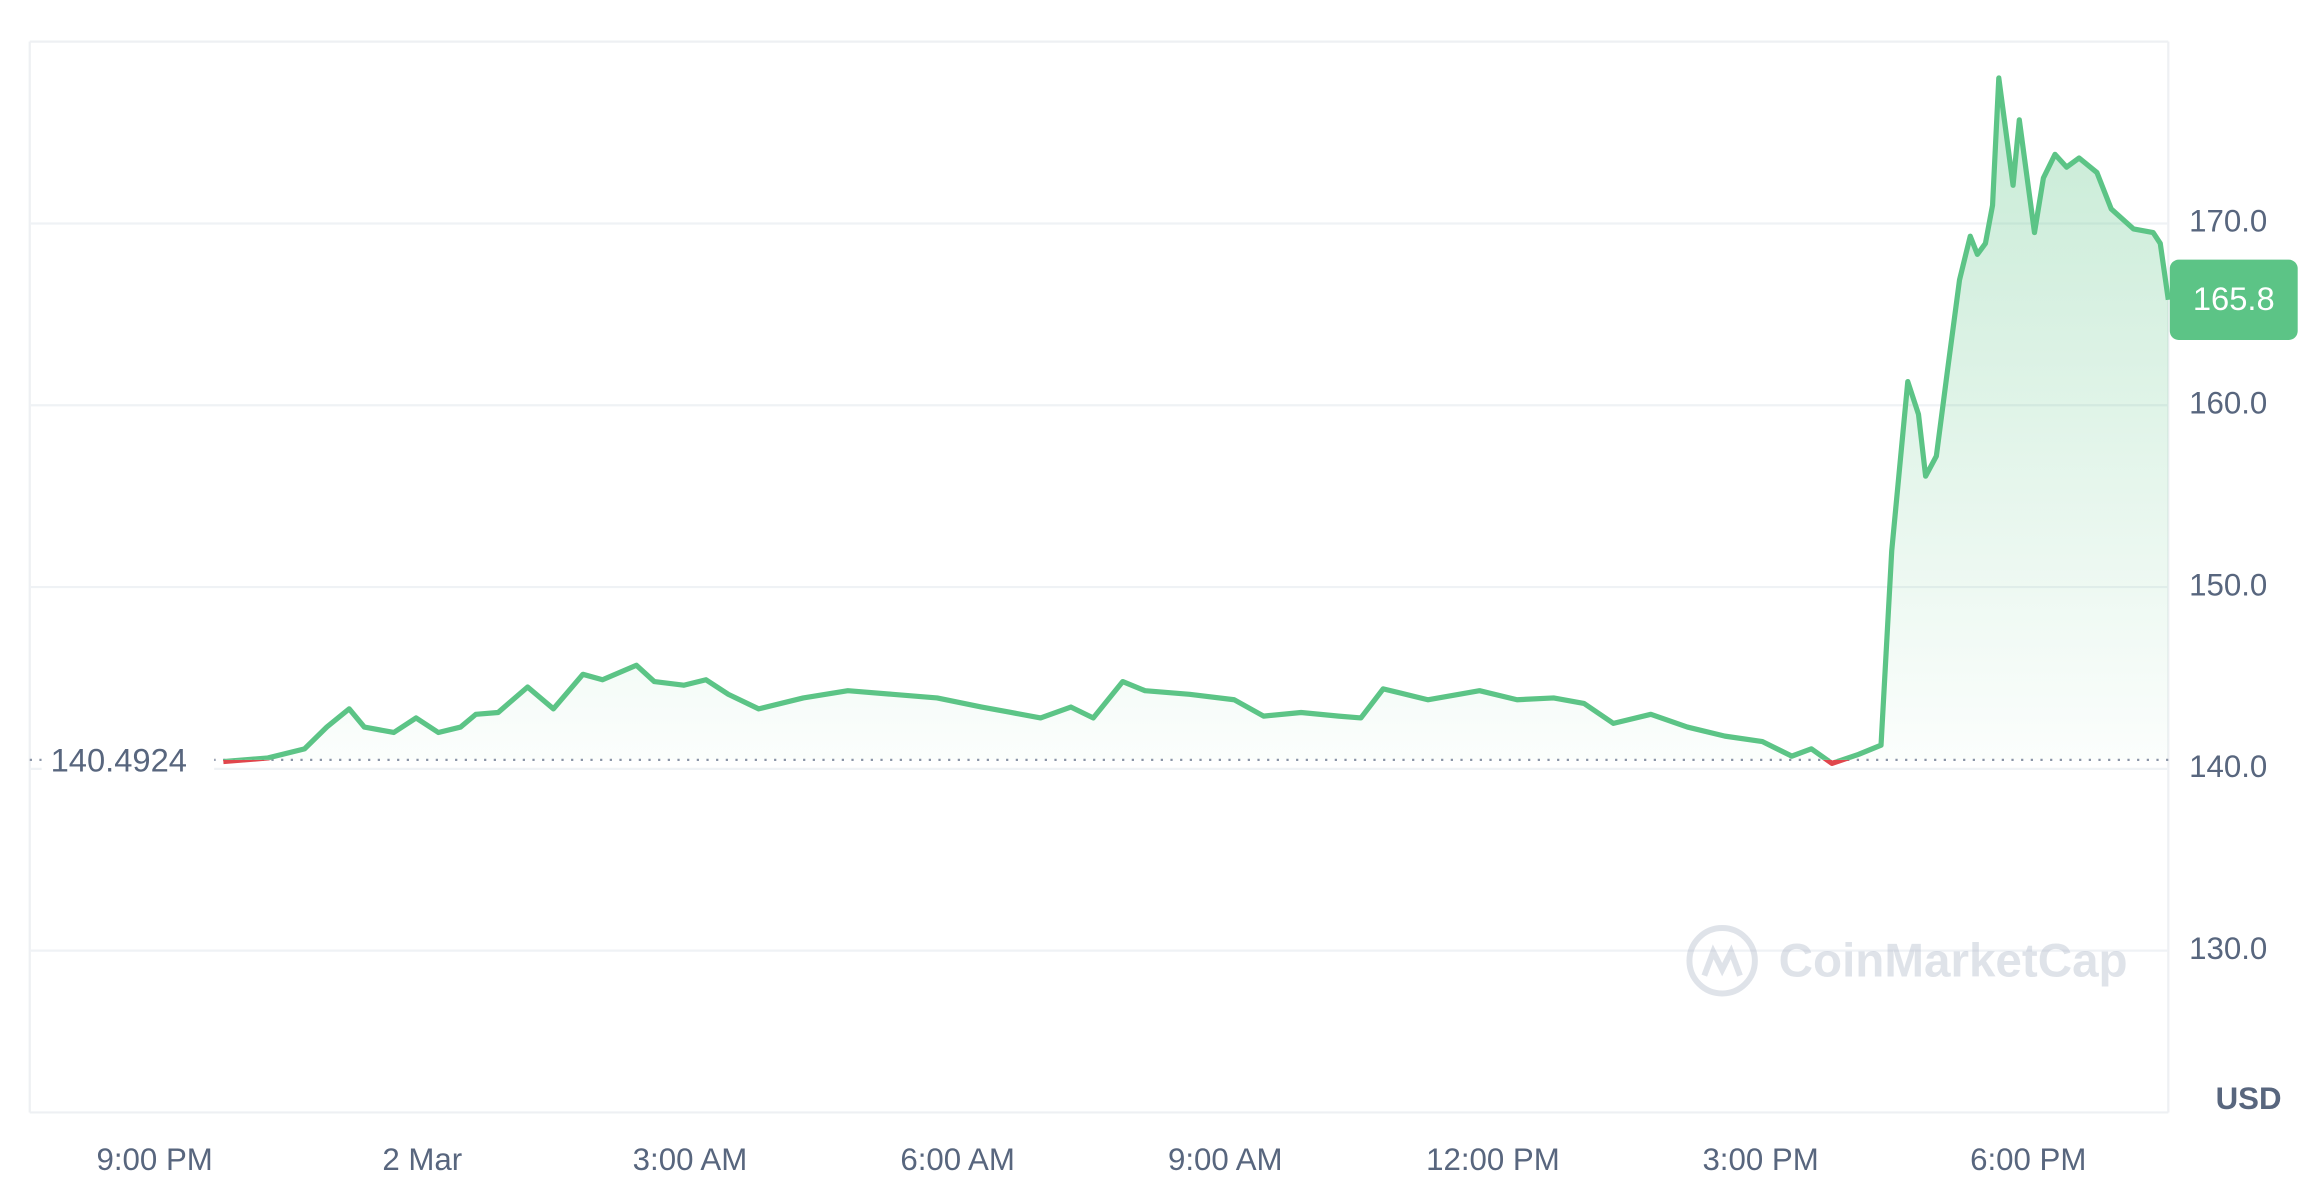 The width and height of the screenshot is (2320, 1202). I want to click on baseline-label: 140.4924, so click(119, 760).